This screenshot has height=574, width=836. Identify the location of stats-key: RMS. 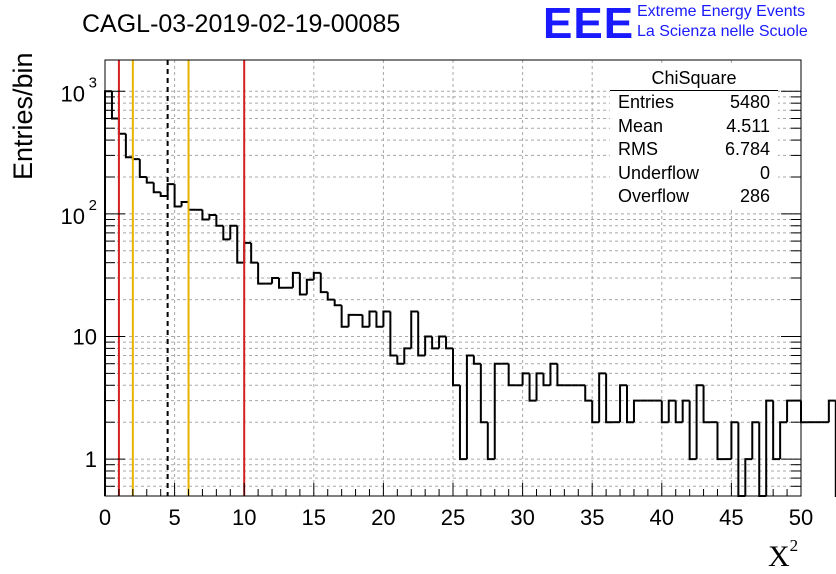
(638, 150).